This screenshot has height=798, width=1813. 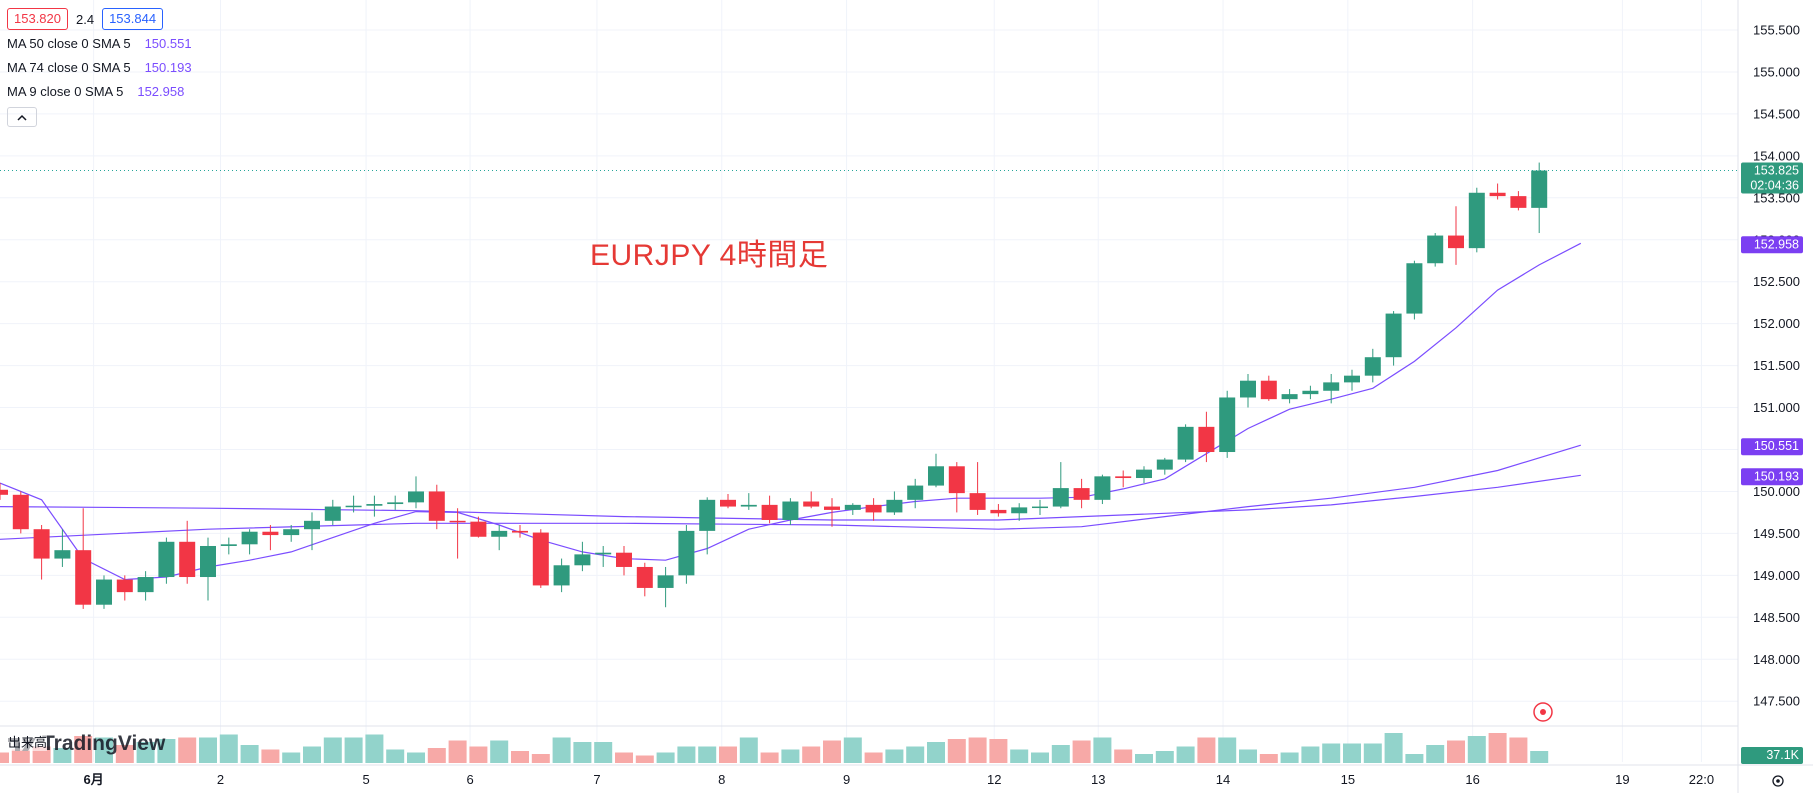 I want to click on time-axis: 6月 2 5 6 7 8 9 12 13 14 15 16 19 22:0, so click(x=898, y=779).